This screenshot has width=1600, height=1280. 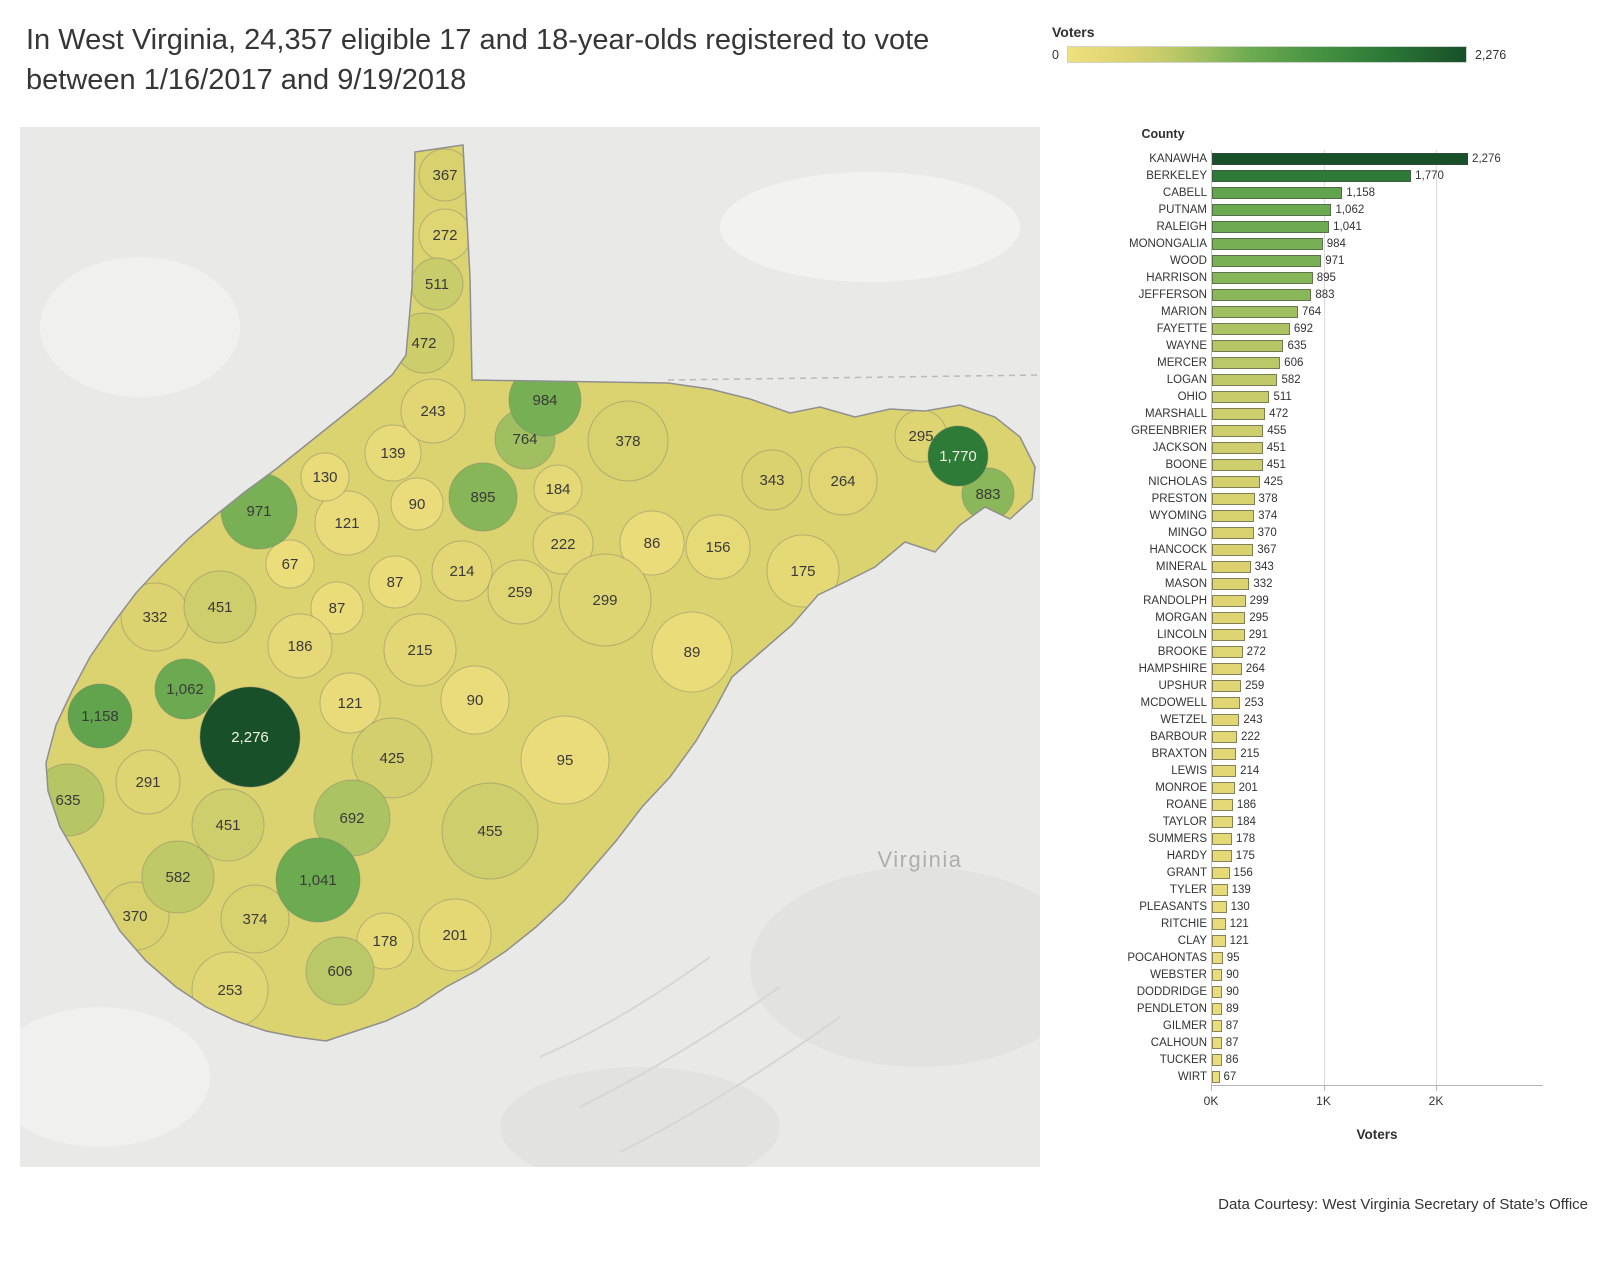 I want to click on bar-row-berkeley: BERKELEY 1,770, so click(x=1335, y=175).